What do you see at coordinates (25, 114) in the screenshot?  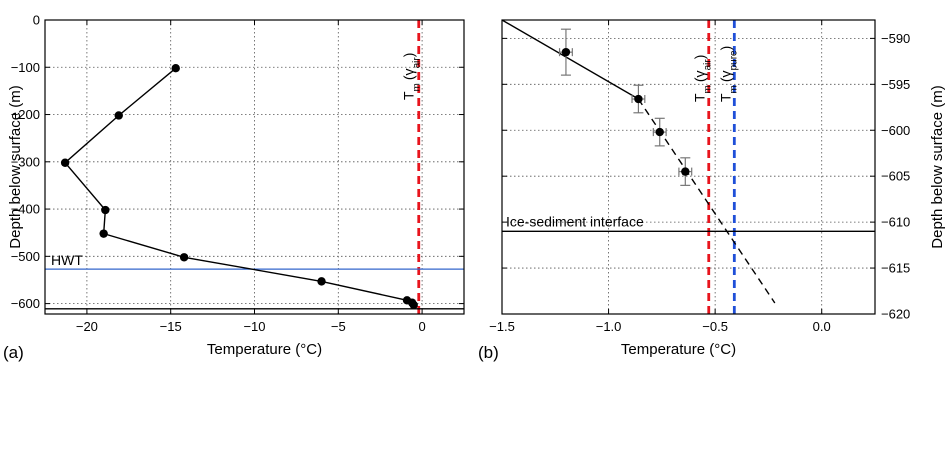 I see `y-tick-label: −200` at bounding box center [25, 114].